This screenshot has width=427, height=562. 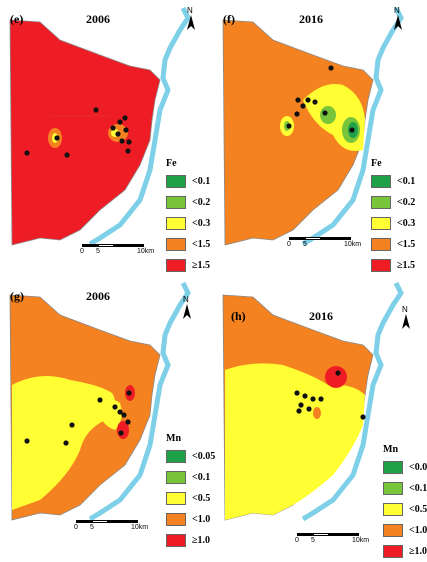 I want to click on panel-label: (g), so click(x=17, y=296).